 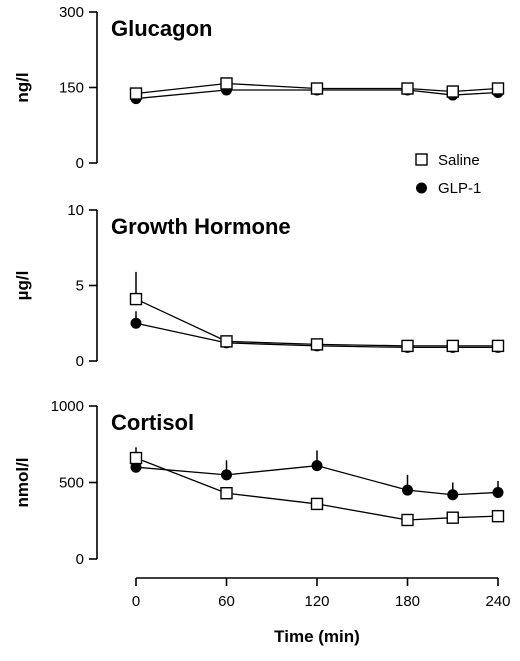 What do you see at coordinates (321, 611) in the screenshot?
I see `x-axis: 0 60 120 180 240 Time (min)` at bounding box center [321, 611].